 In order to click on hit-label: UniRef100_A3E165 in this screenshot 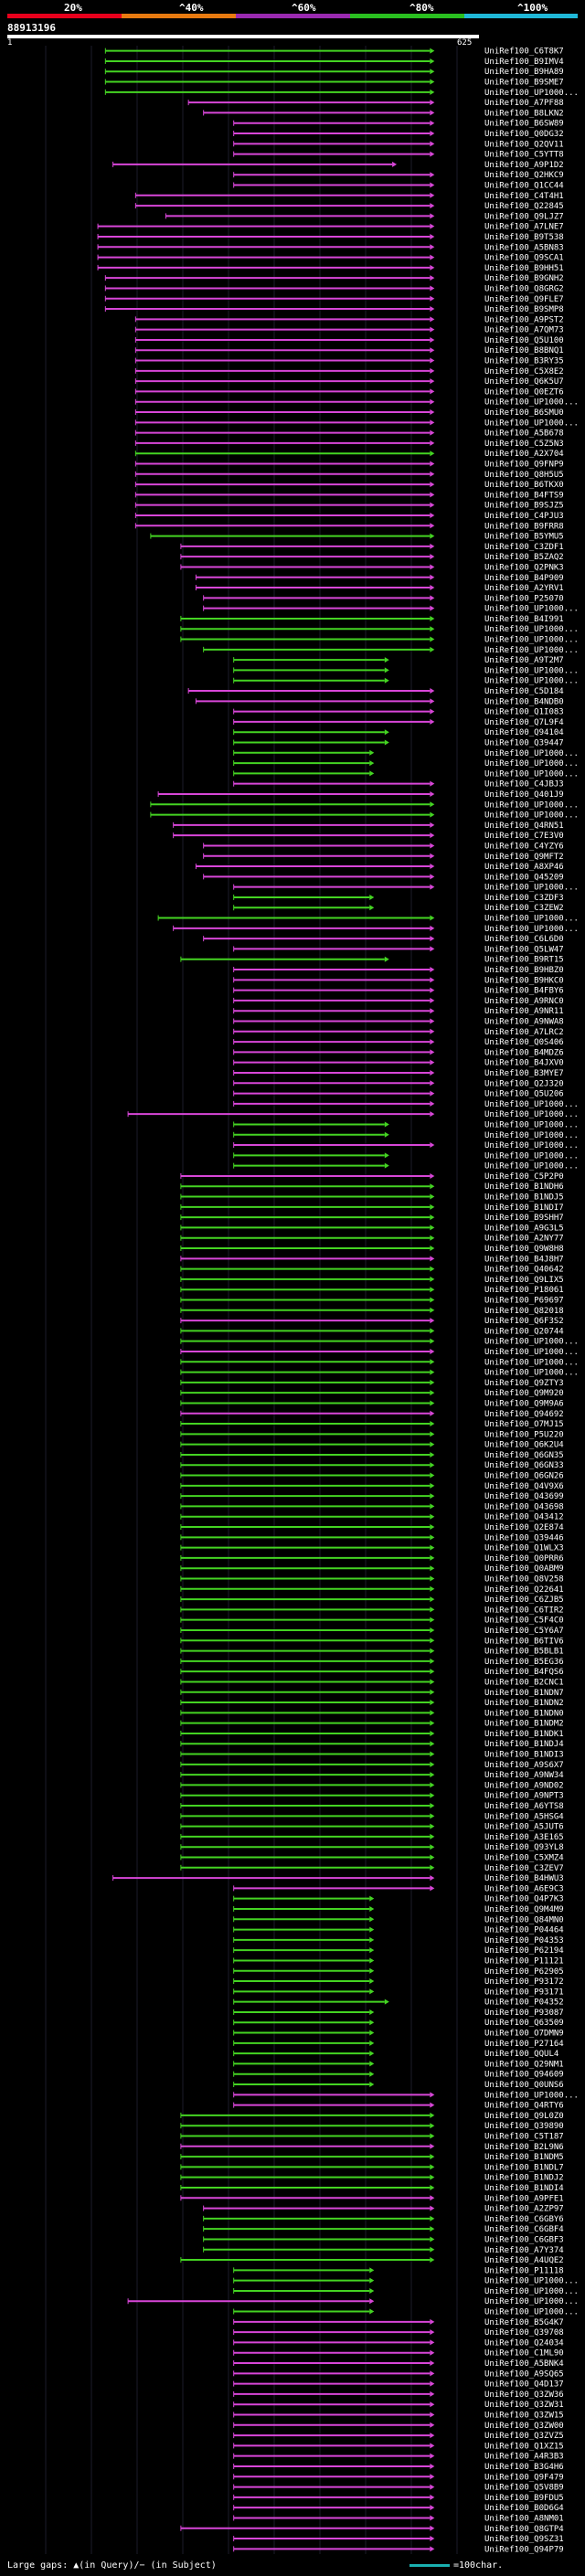, I will do `click(524, 1837)`.